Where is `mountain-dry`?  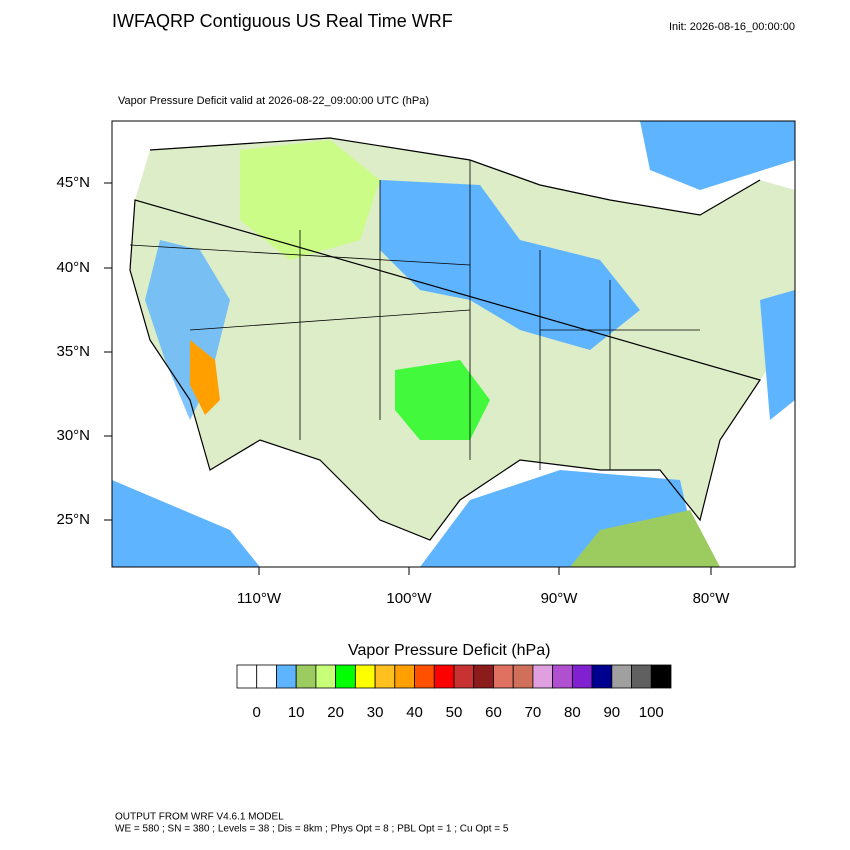
mountain-dry is located at coordinates (310, 200).